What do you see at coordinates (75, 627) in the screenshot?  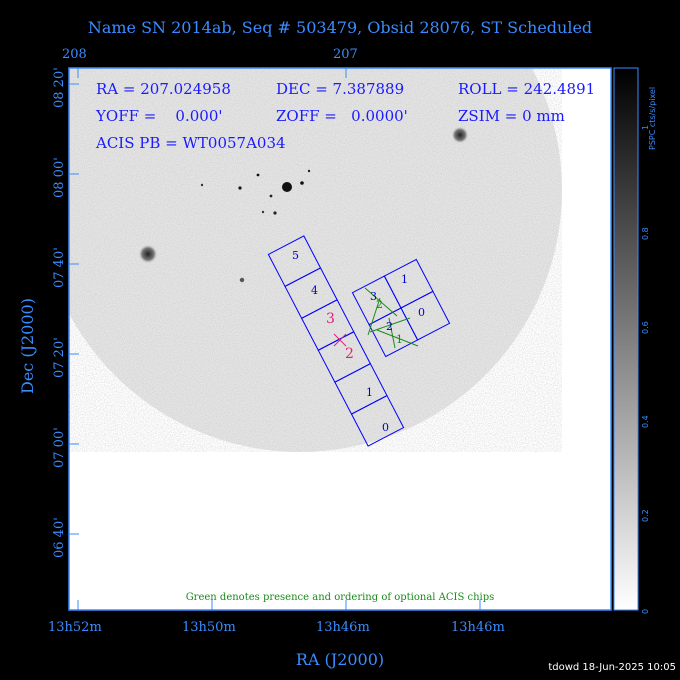 I see `bottom-tick-label: 13h52m` at bounding box center [75, 627].